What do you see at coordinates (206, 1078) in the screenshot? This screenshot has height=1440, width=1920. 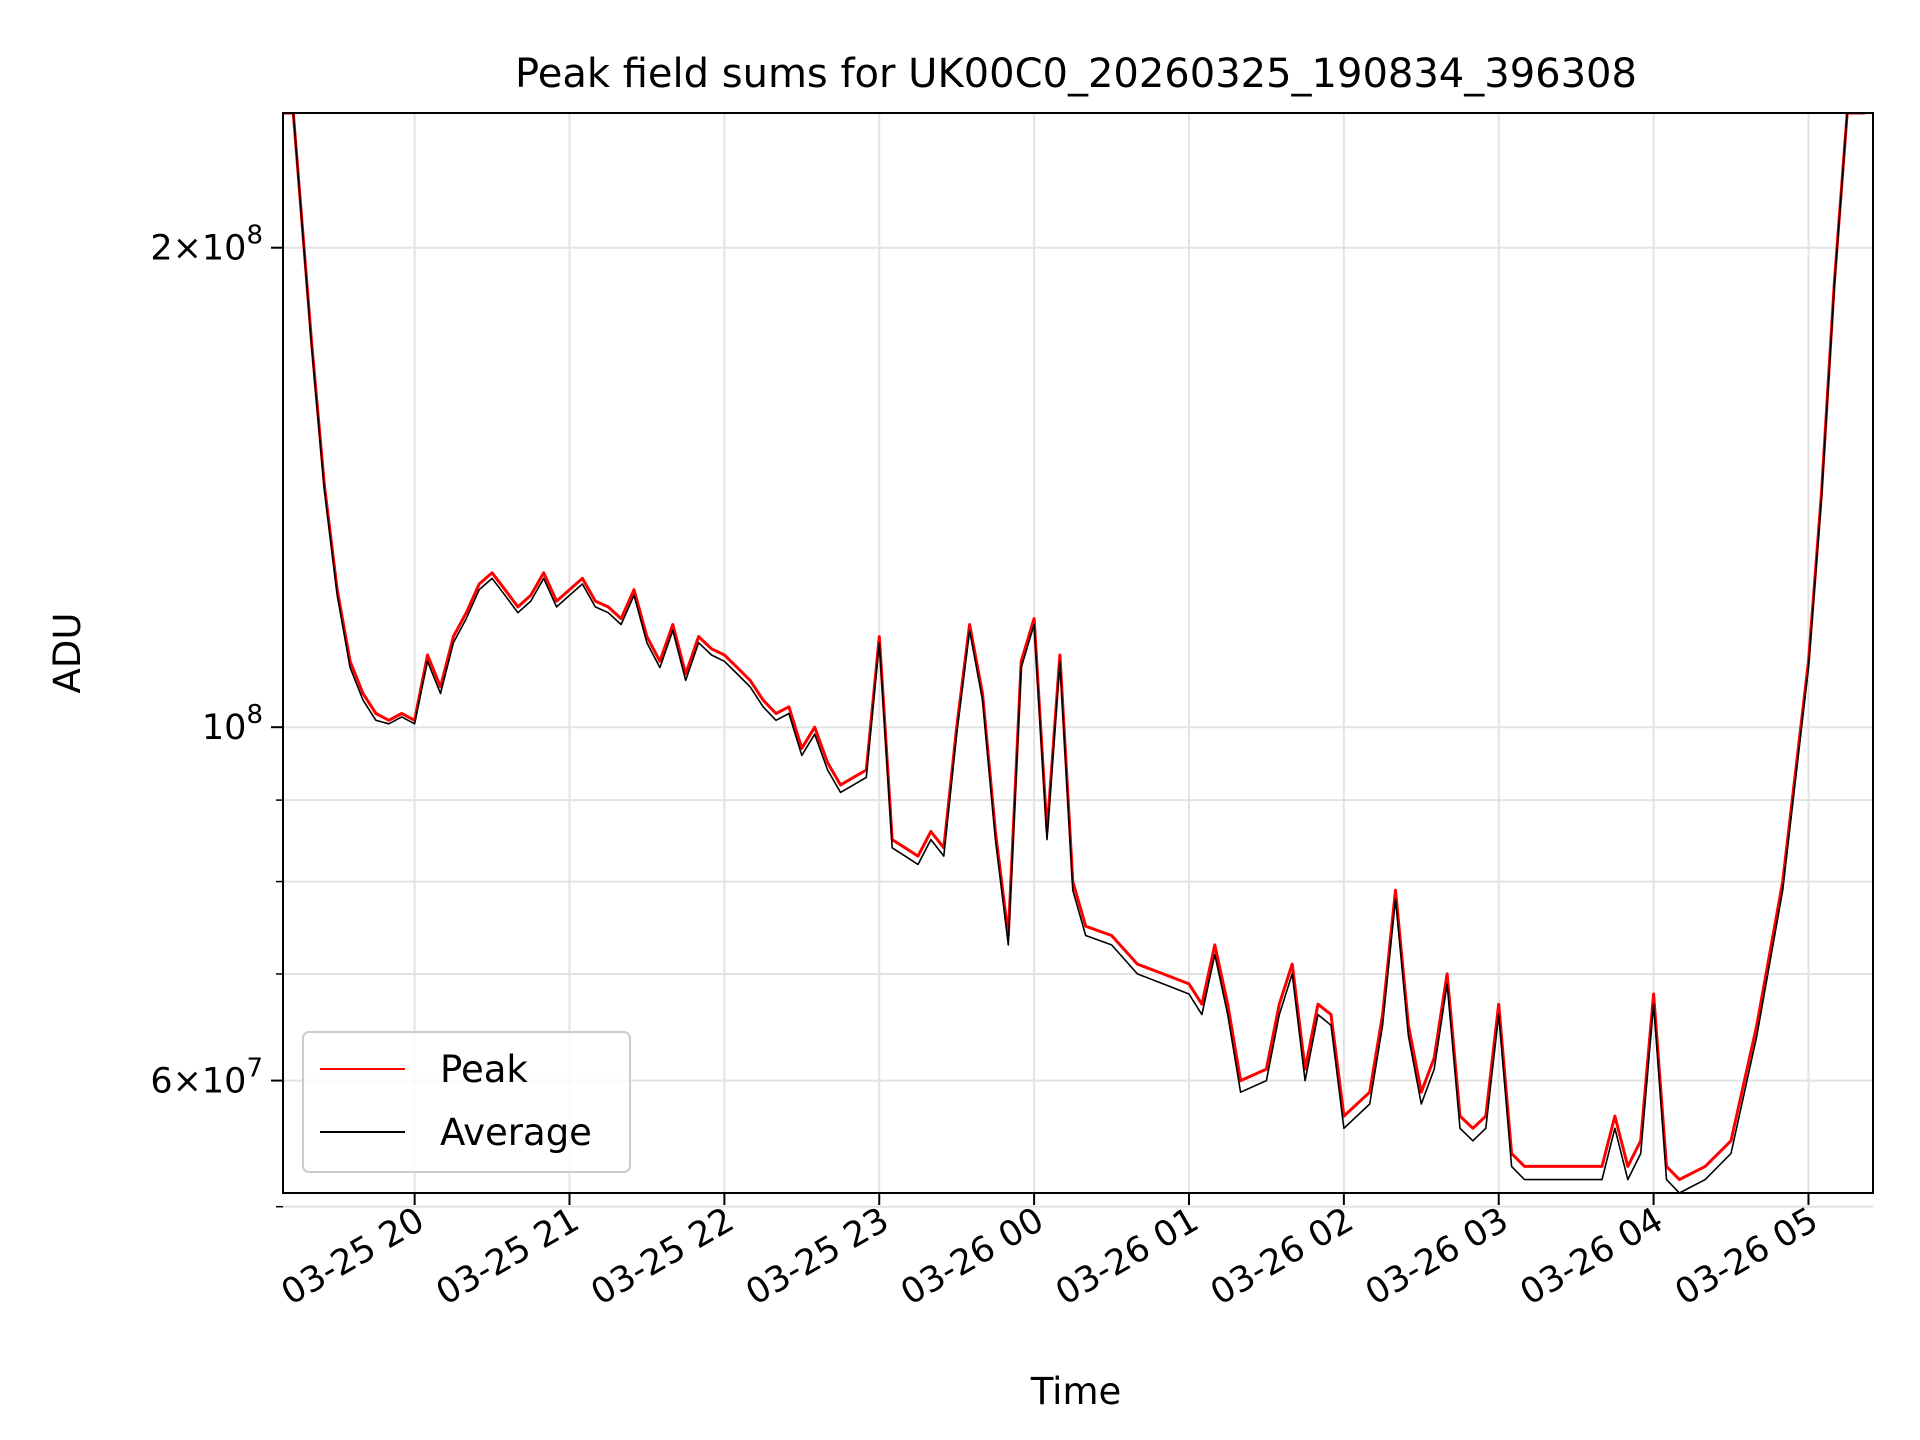 I see `y-tick-label: 6×107` at bounding box center [206, 1078].